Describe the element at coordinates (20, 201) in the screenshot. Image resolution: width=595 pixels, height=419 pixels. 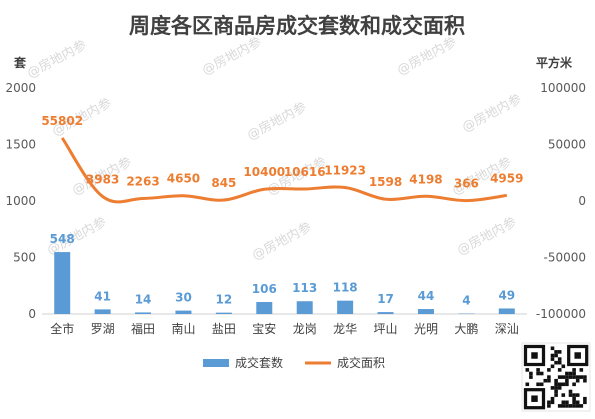
I see `left-axis-ticks: 2000 1500 1000 500 0` at that location.